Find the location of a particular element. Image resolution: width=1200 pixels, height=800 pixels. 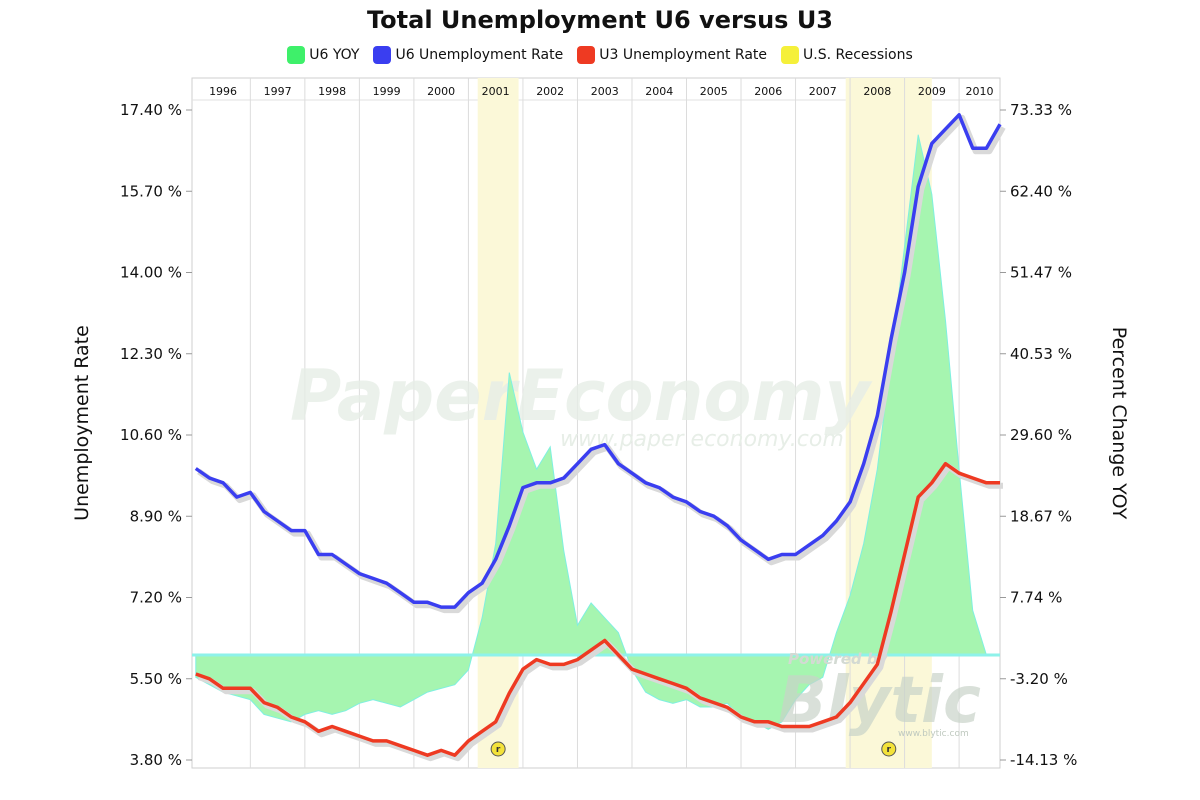

legend-swatch-u3-rate is located at coordinates (586, 55).